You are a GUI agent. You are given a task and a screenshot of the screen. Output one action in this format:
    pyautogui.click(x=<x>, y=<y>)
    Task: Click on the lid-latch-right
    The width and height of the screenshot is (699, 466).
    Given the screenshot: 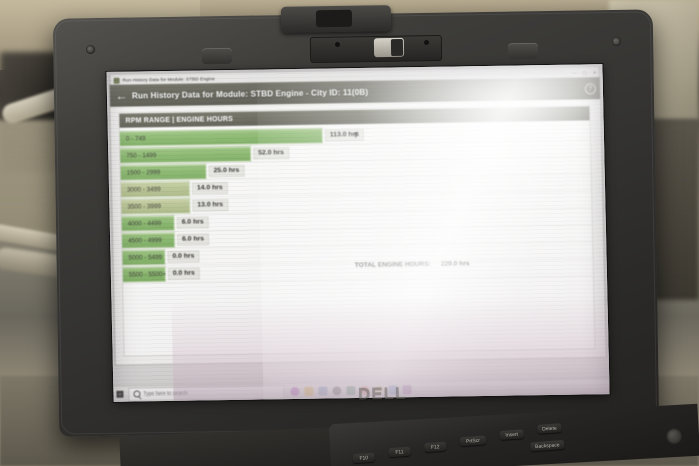 What is the action you would take?
    pyautogui.click(x=523, y=51)
    